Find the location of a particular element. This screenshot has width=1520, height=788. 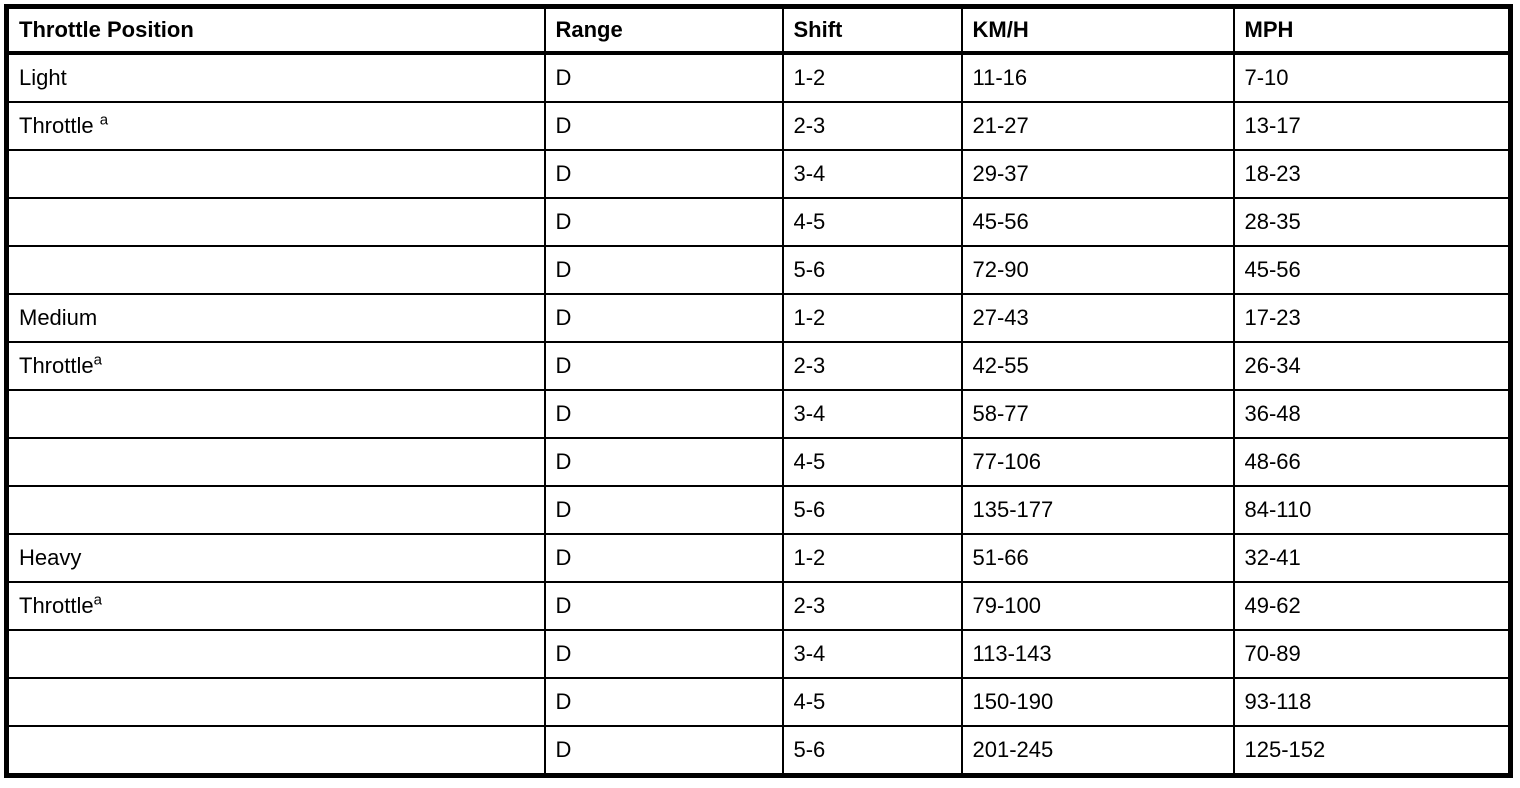

mph-cell: 93-118 is located at coordinates (1372, 702).